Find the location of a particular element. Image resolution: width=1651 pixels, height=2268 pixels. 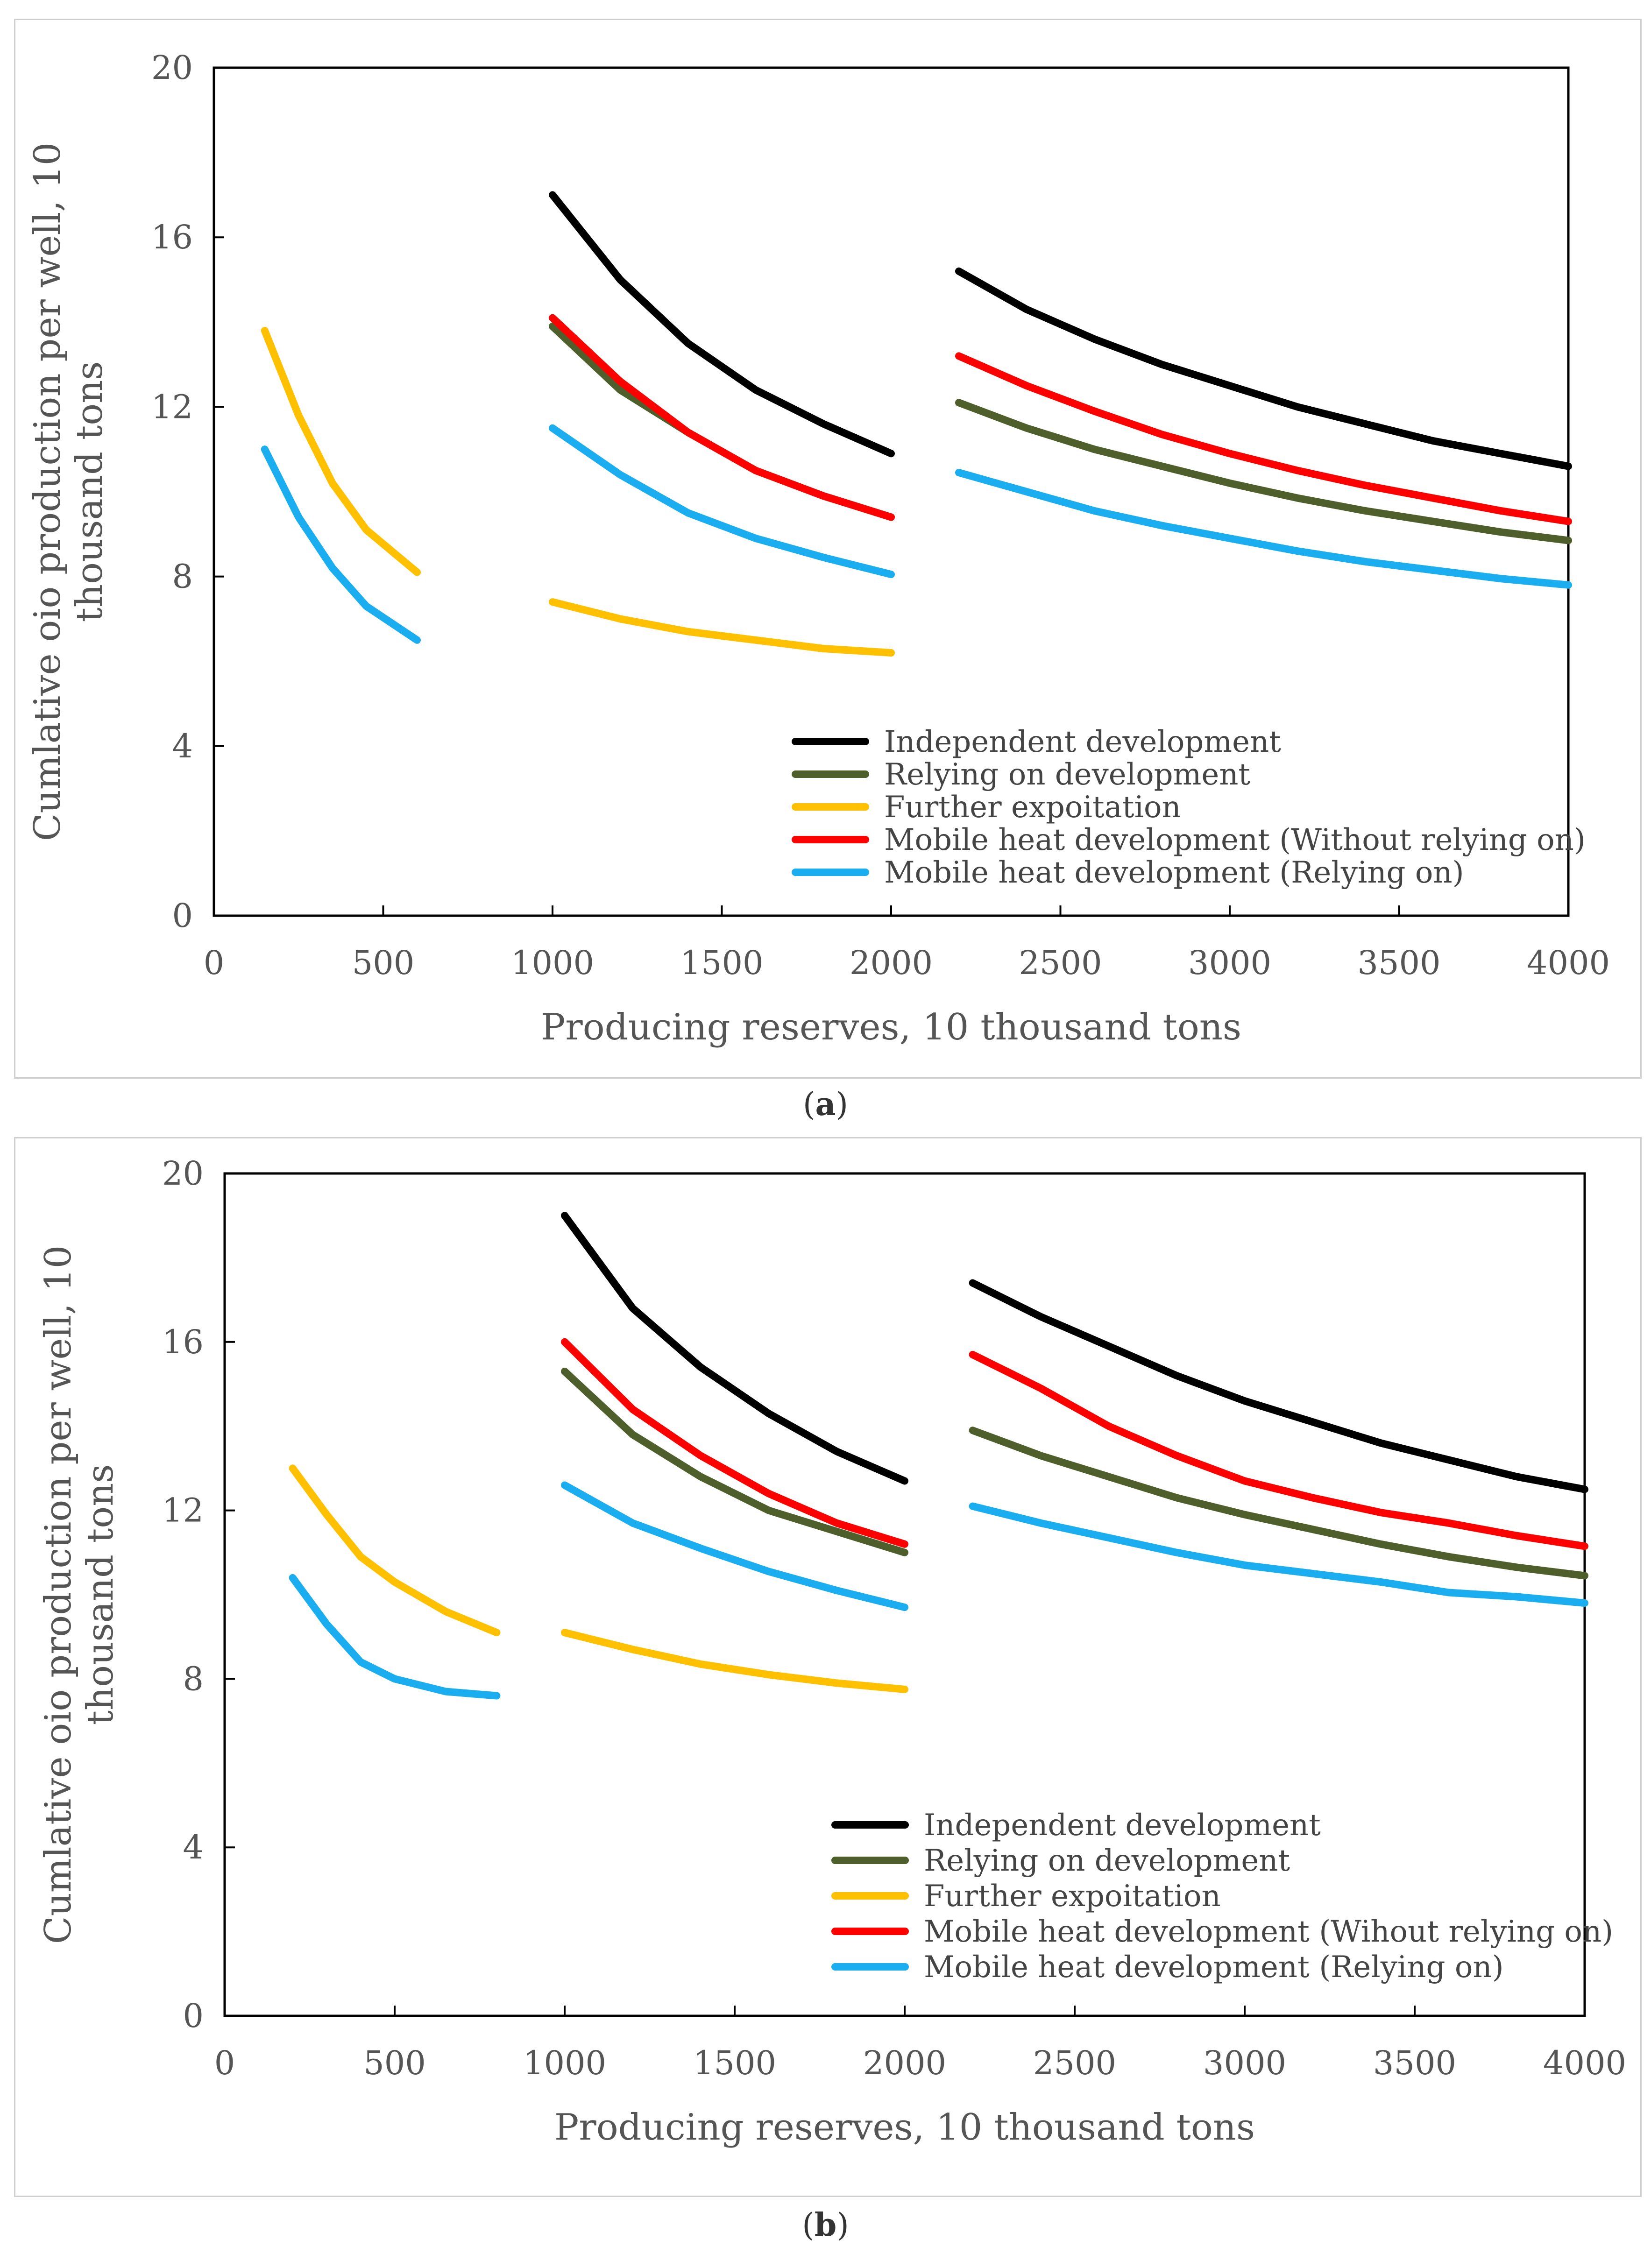

chart-a-xtick-label: 4000 is located at coordinates (1568, 963).